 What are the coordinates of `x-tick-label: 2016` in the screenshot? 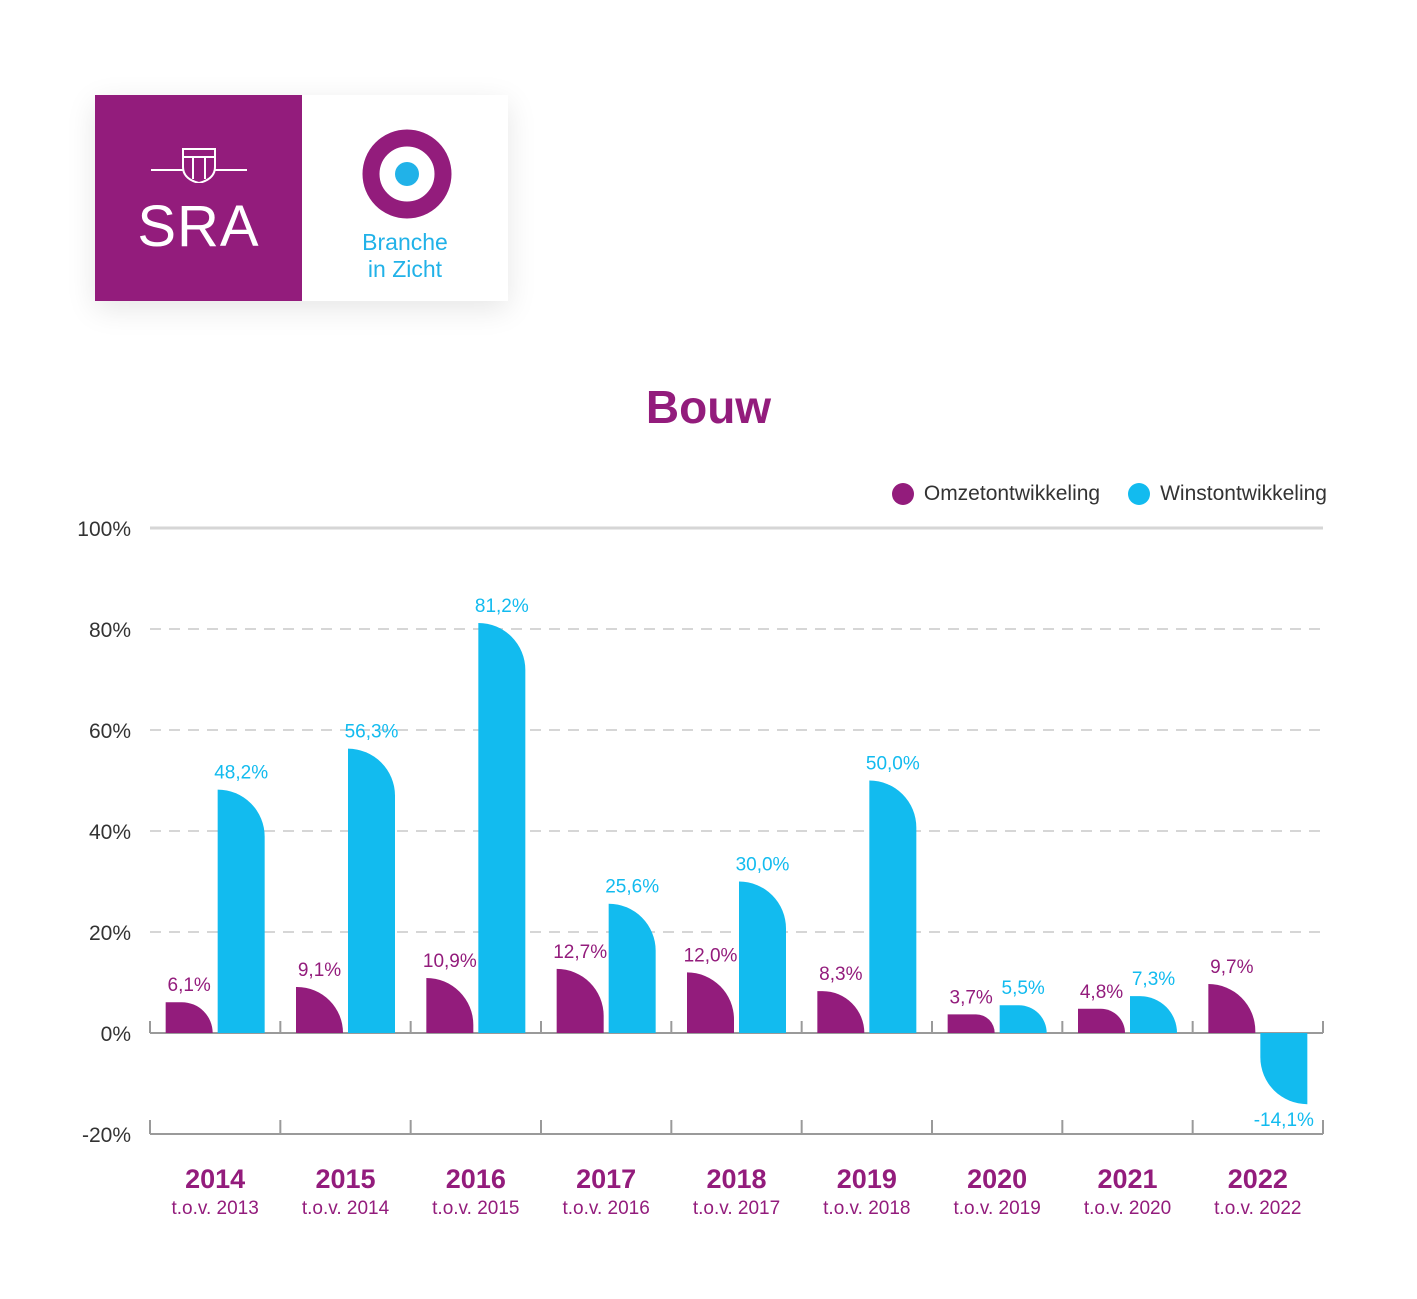 It's located at (476, 1179).